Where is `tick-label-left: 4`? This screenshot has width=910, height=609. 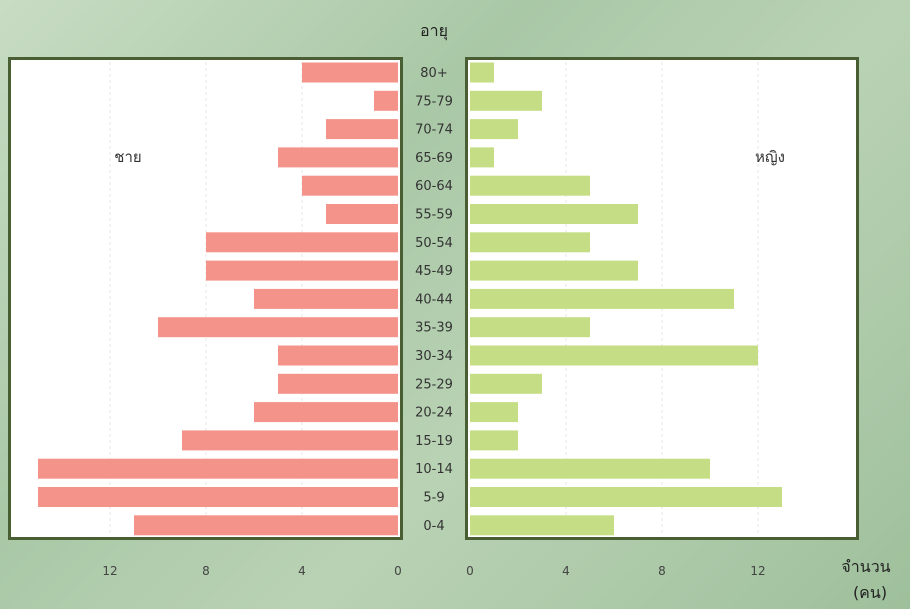
tick-label-left: 4 is located at coordinates (302, 571).